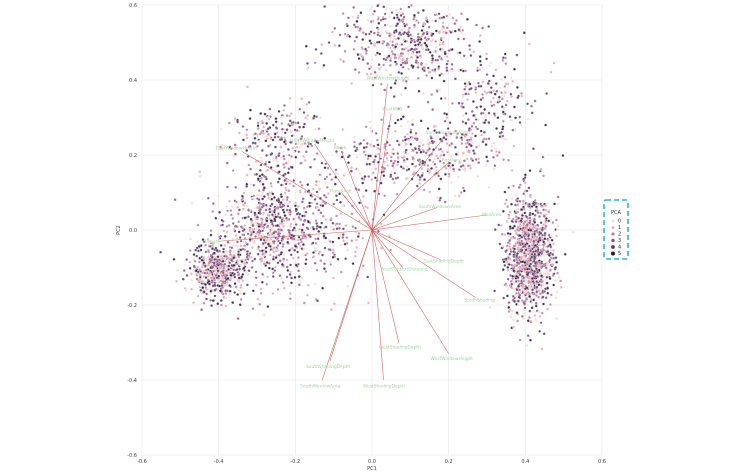  I want to click on scatter-point-1915, so click(537, 211).